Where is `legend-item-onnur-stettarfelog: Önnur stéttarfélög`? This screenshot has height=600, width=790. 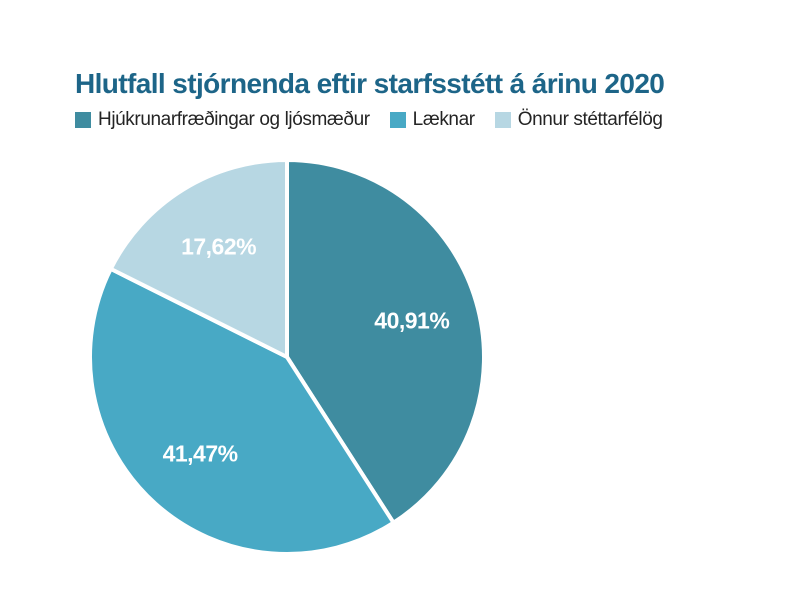 legend-item-onnur-stettarfelog: Önnur stéttarfélög is located at coordinates (578, 120).